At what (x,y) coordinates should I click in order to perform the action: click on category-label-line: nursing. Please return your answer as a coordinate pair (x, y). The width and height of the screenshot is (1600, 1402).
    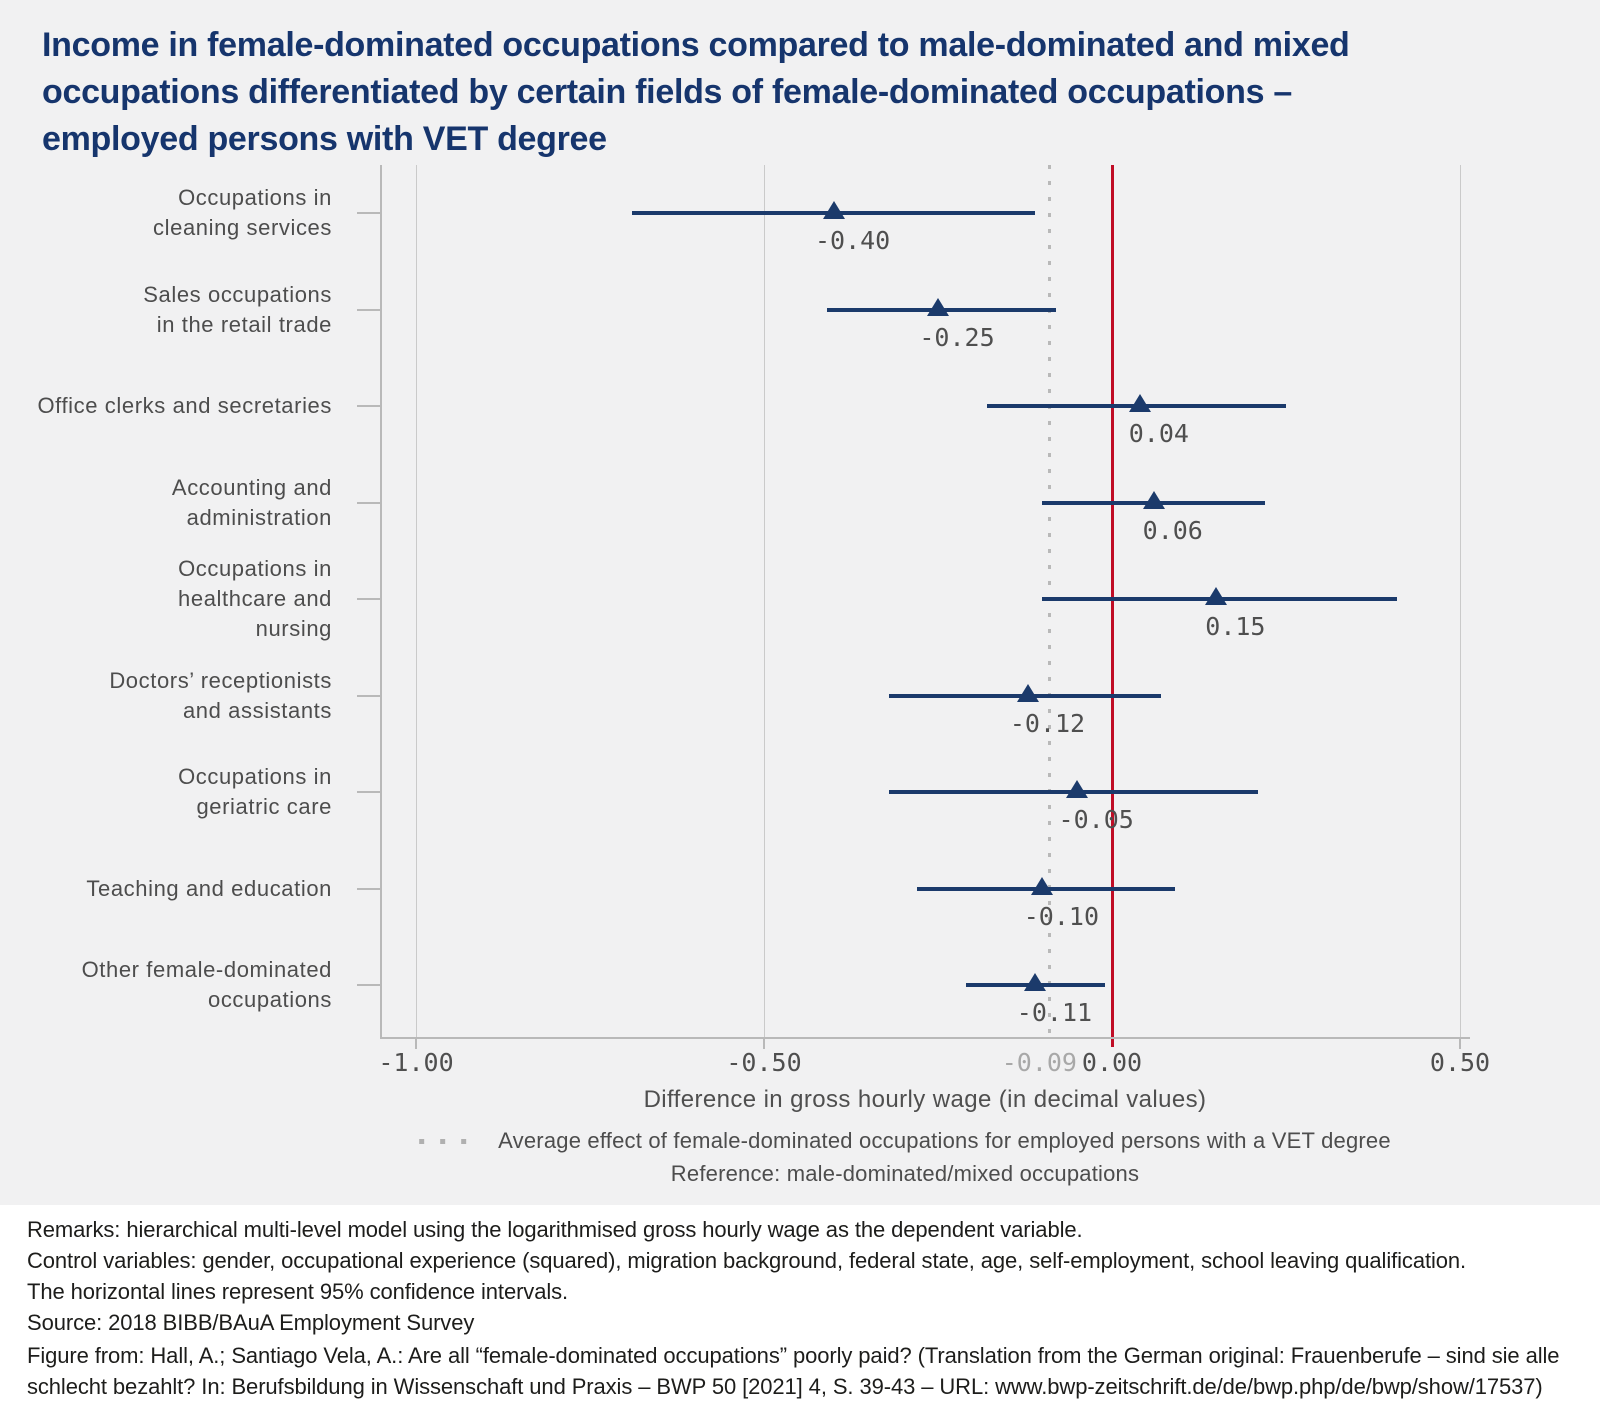
    Looking at the image, I should click on (293, 628).